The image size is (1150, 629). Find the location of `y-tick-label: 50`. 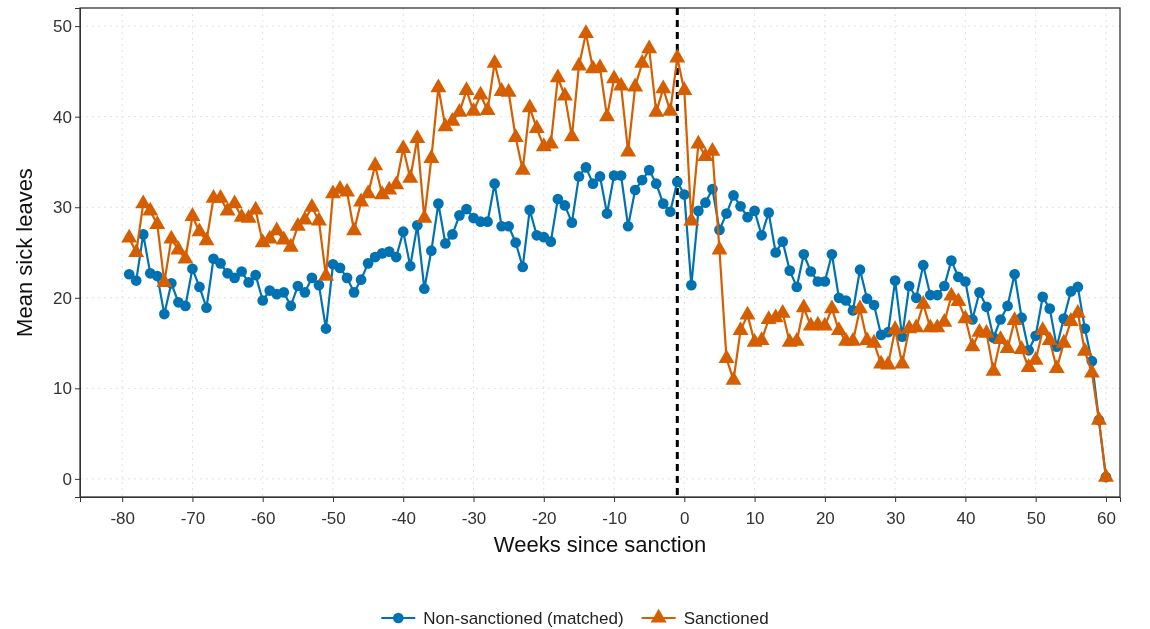

y-tick-label: 50 is located at coordinates (62, 27).